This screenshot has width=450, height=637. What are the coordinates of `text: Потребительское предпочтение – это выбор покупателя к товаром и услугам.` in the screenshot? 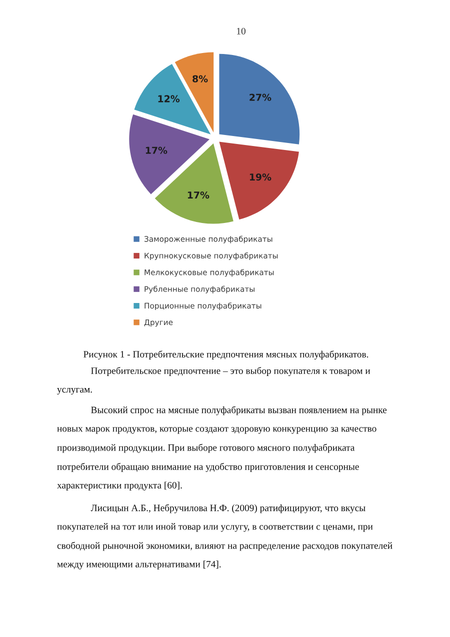 It's located at (213, 381).